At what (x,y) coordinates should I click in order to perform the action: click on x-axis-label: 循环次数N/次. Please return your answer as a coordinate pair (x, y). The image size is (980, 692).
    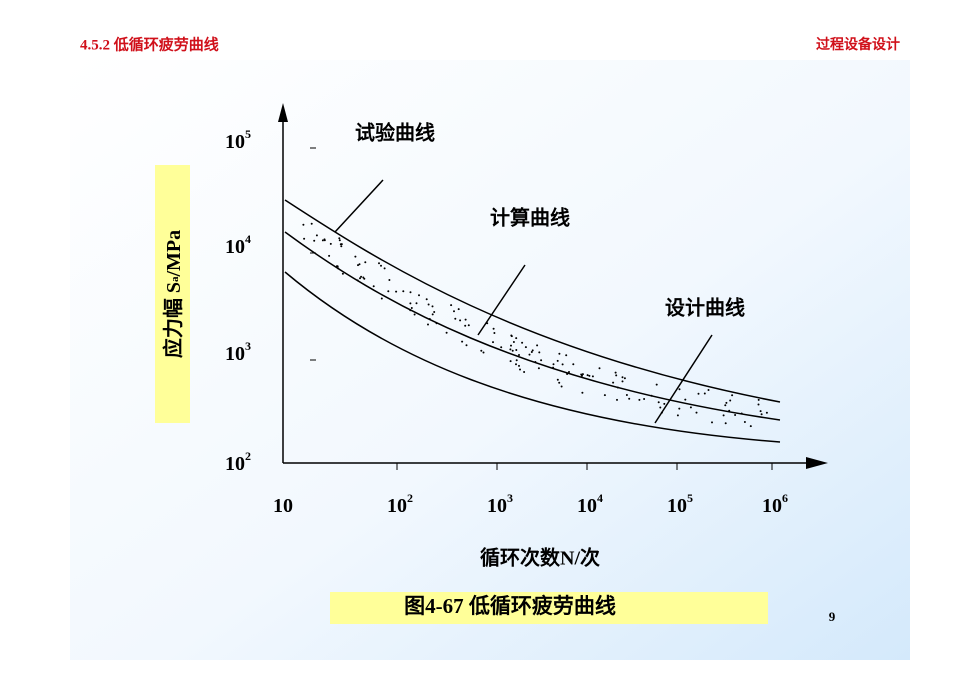
    Looking at the image, I should click on (540, 558).